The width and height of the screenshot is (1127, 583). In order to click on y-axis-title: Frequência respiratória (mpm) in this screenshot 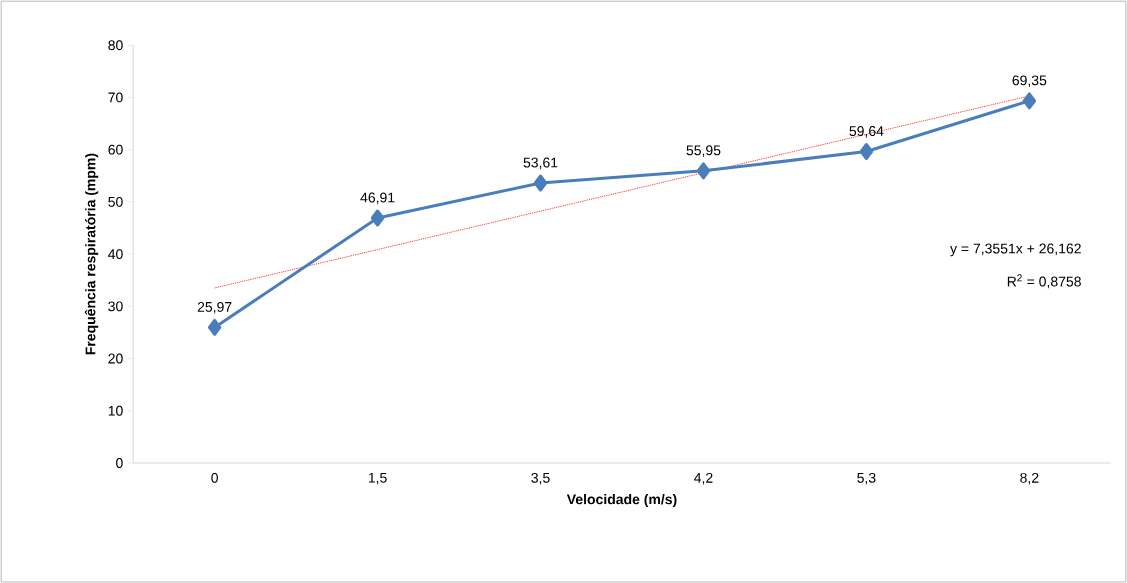, I will do `click(91, 254)`.